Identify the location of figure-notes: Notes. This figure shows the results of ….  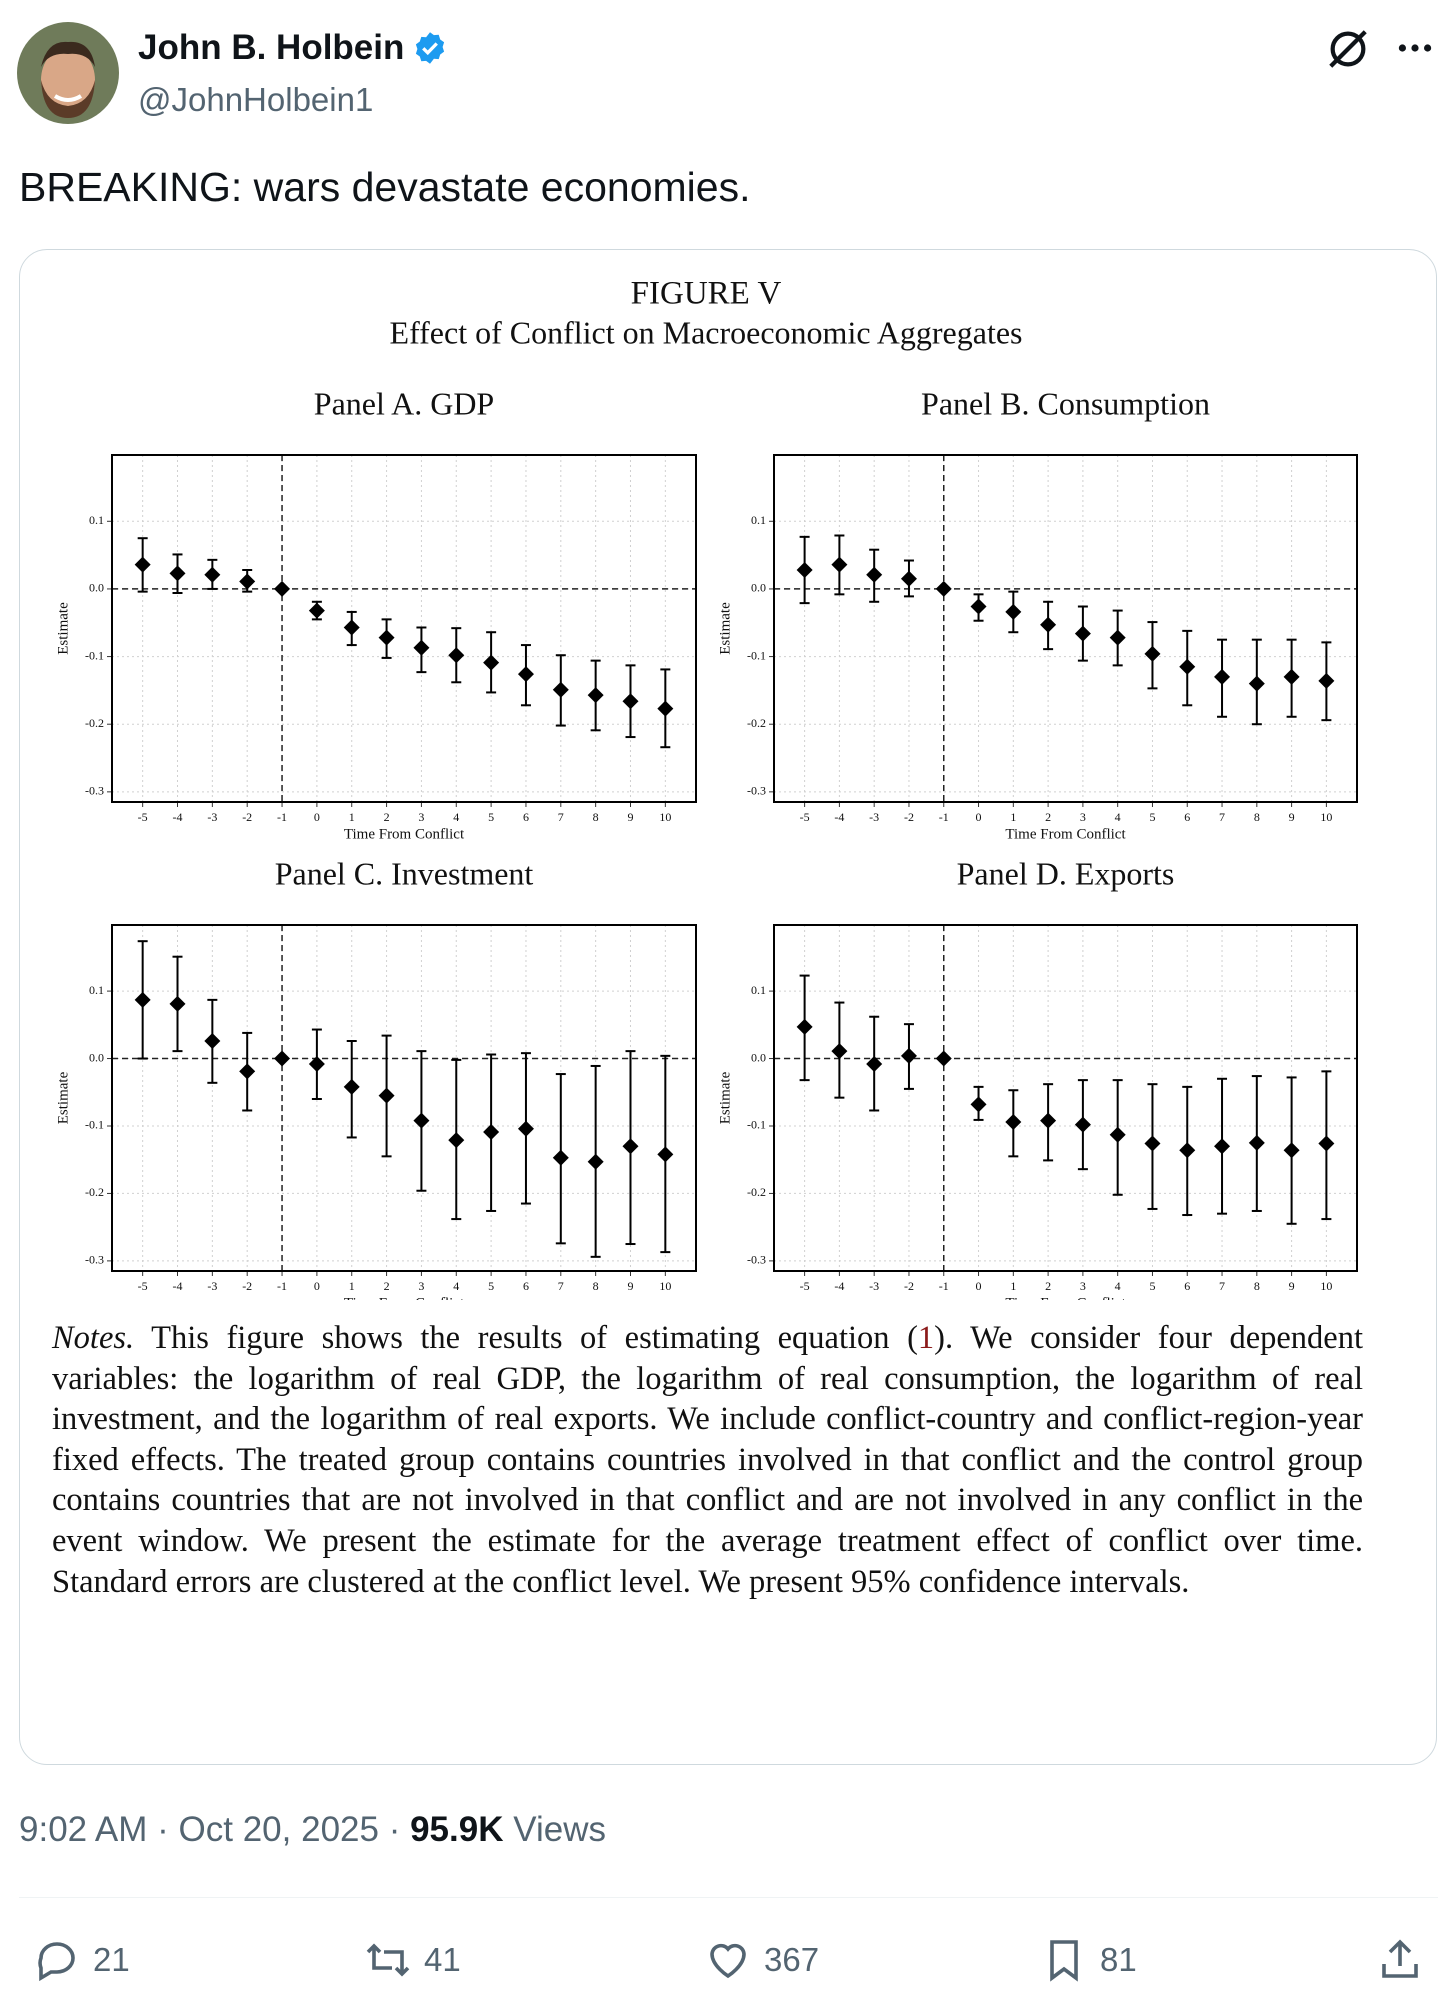
(707, 1460).